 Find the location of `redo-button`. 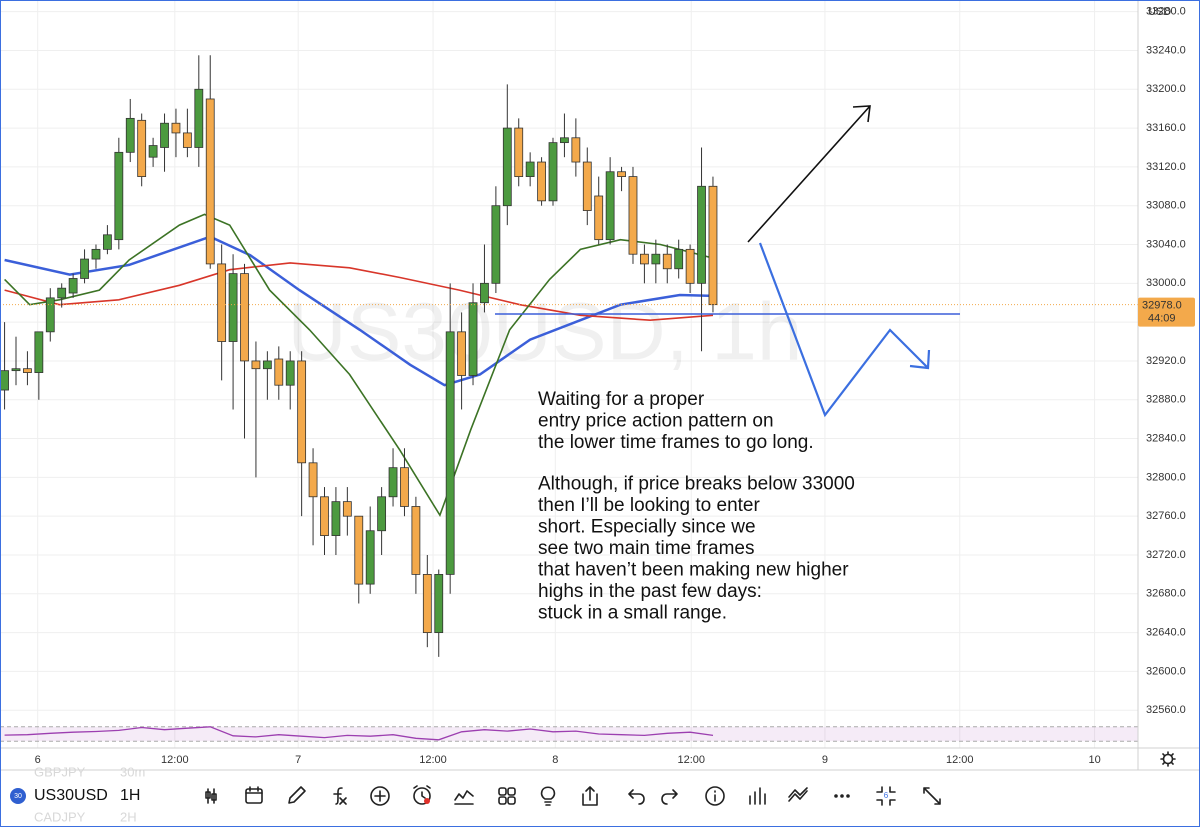

redo-button is located at coordinates (669, 797).